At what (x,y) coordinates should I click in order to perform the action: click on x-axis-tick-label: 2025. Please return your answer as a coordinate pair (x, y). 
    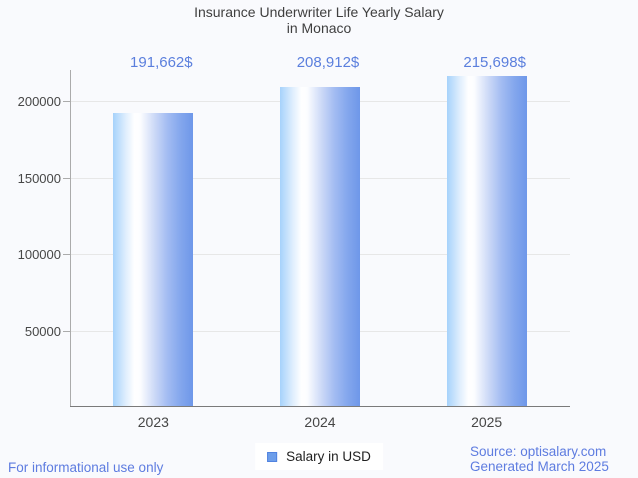
    Looking at the image, I should click on (487, 422).